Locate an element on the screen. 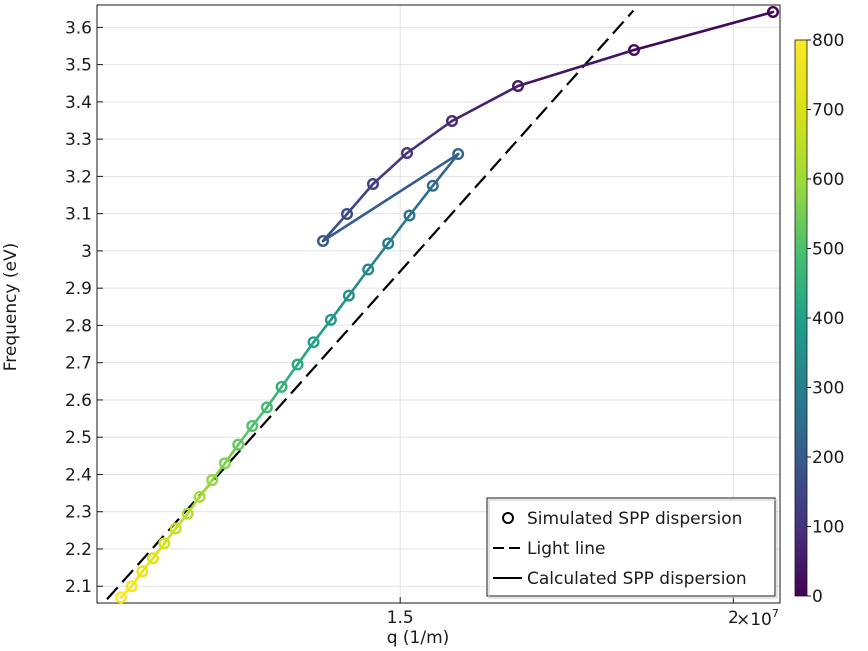 Image resolution: width=868 pixels, height=651 pixels. legend-label-simulated: Simulated SPP dispersion is located at coordinates (634, 519).